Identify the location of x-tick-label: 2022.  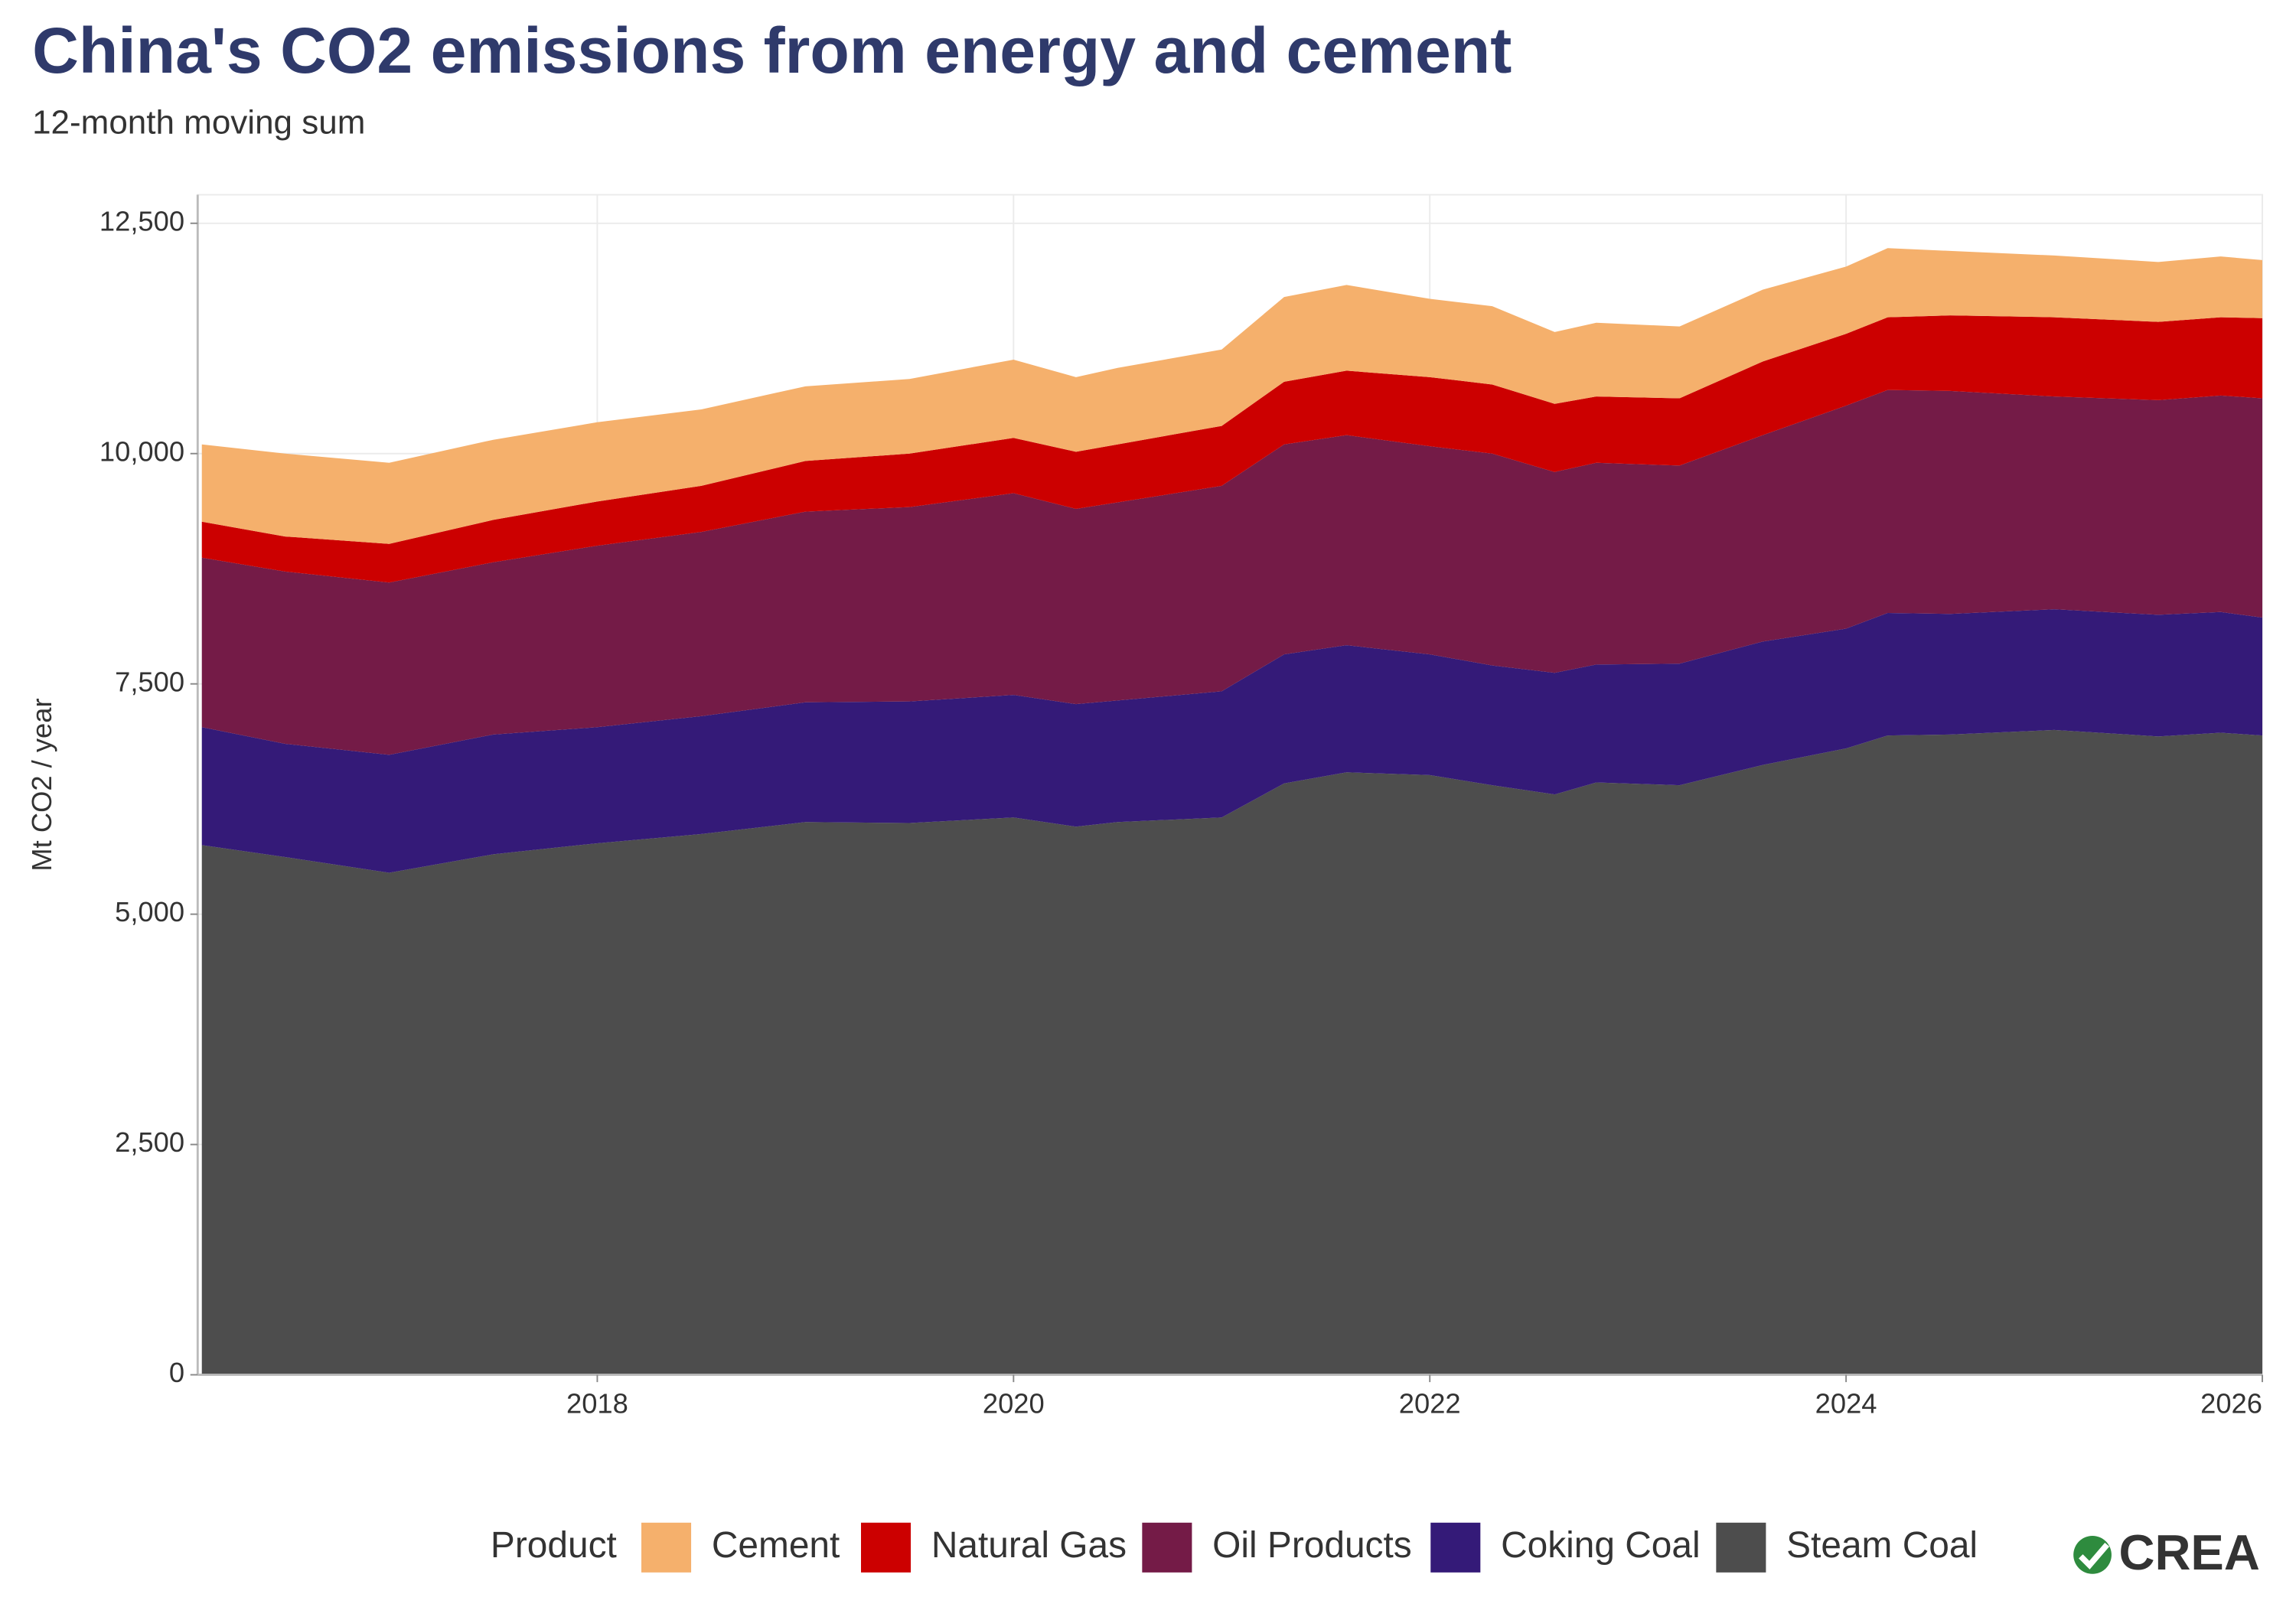
(1430, 1403).